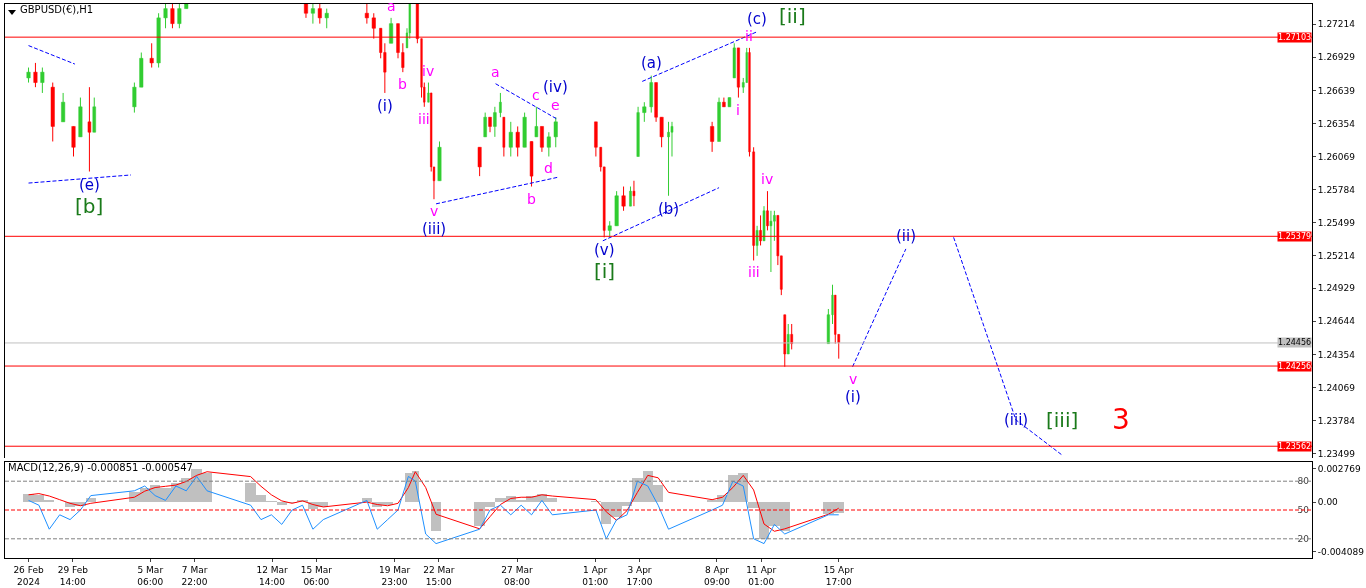  Describe the element at coordinates (1303, 481) in the screenshot. I see `y2-tick-label: 80` at that location.